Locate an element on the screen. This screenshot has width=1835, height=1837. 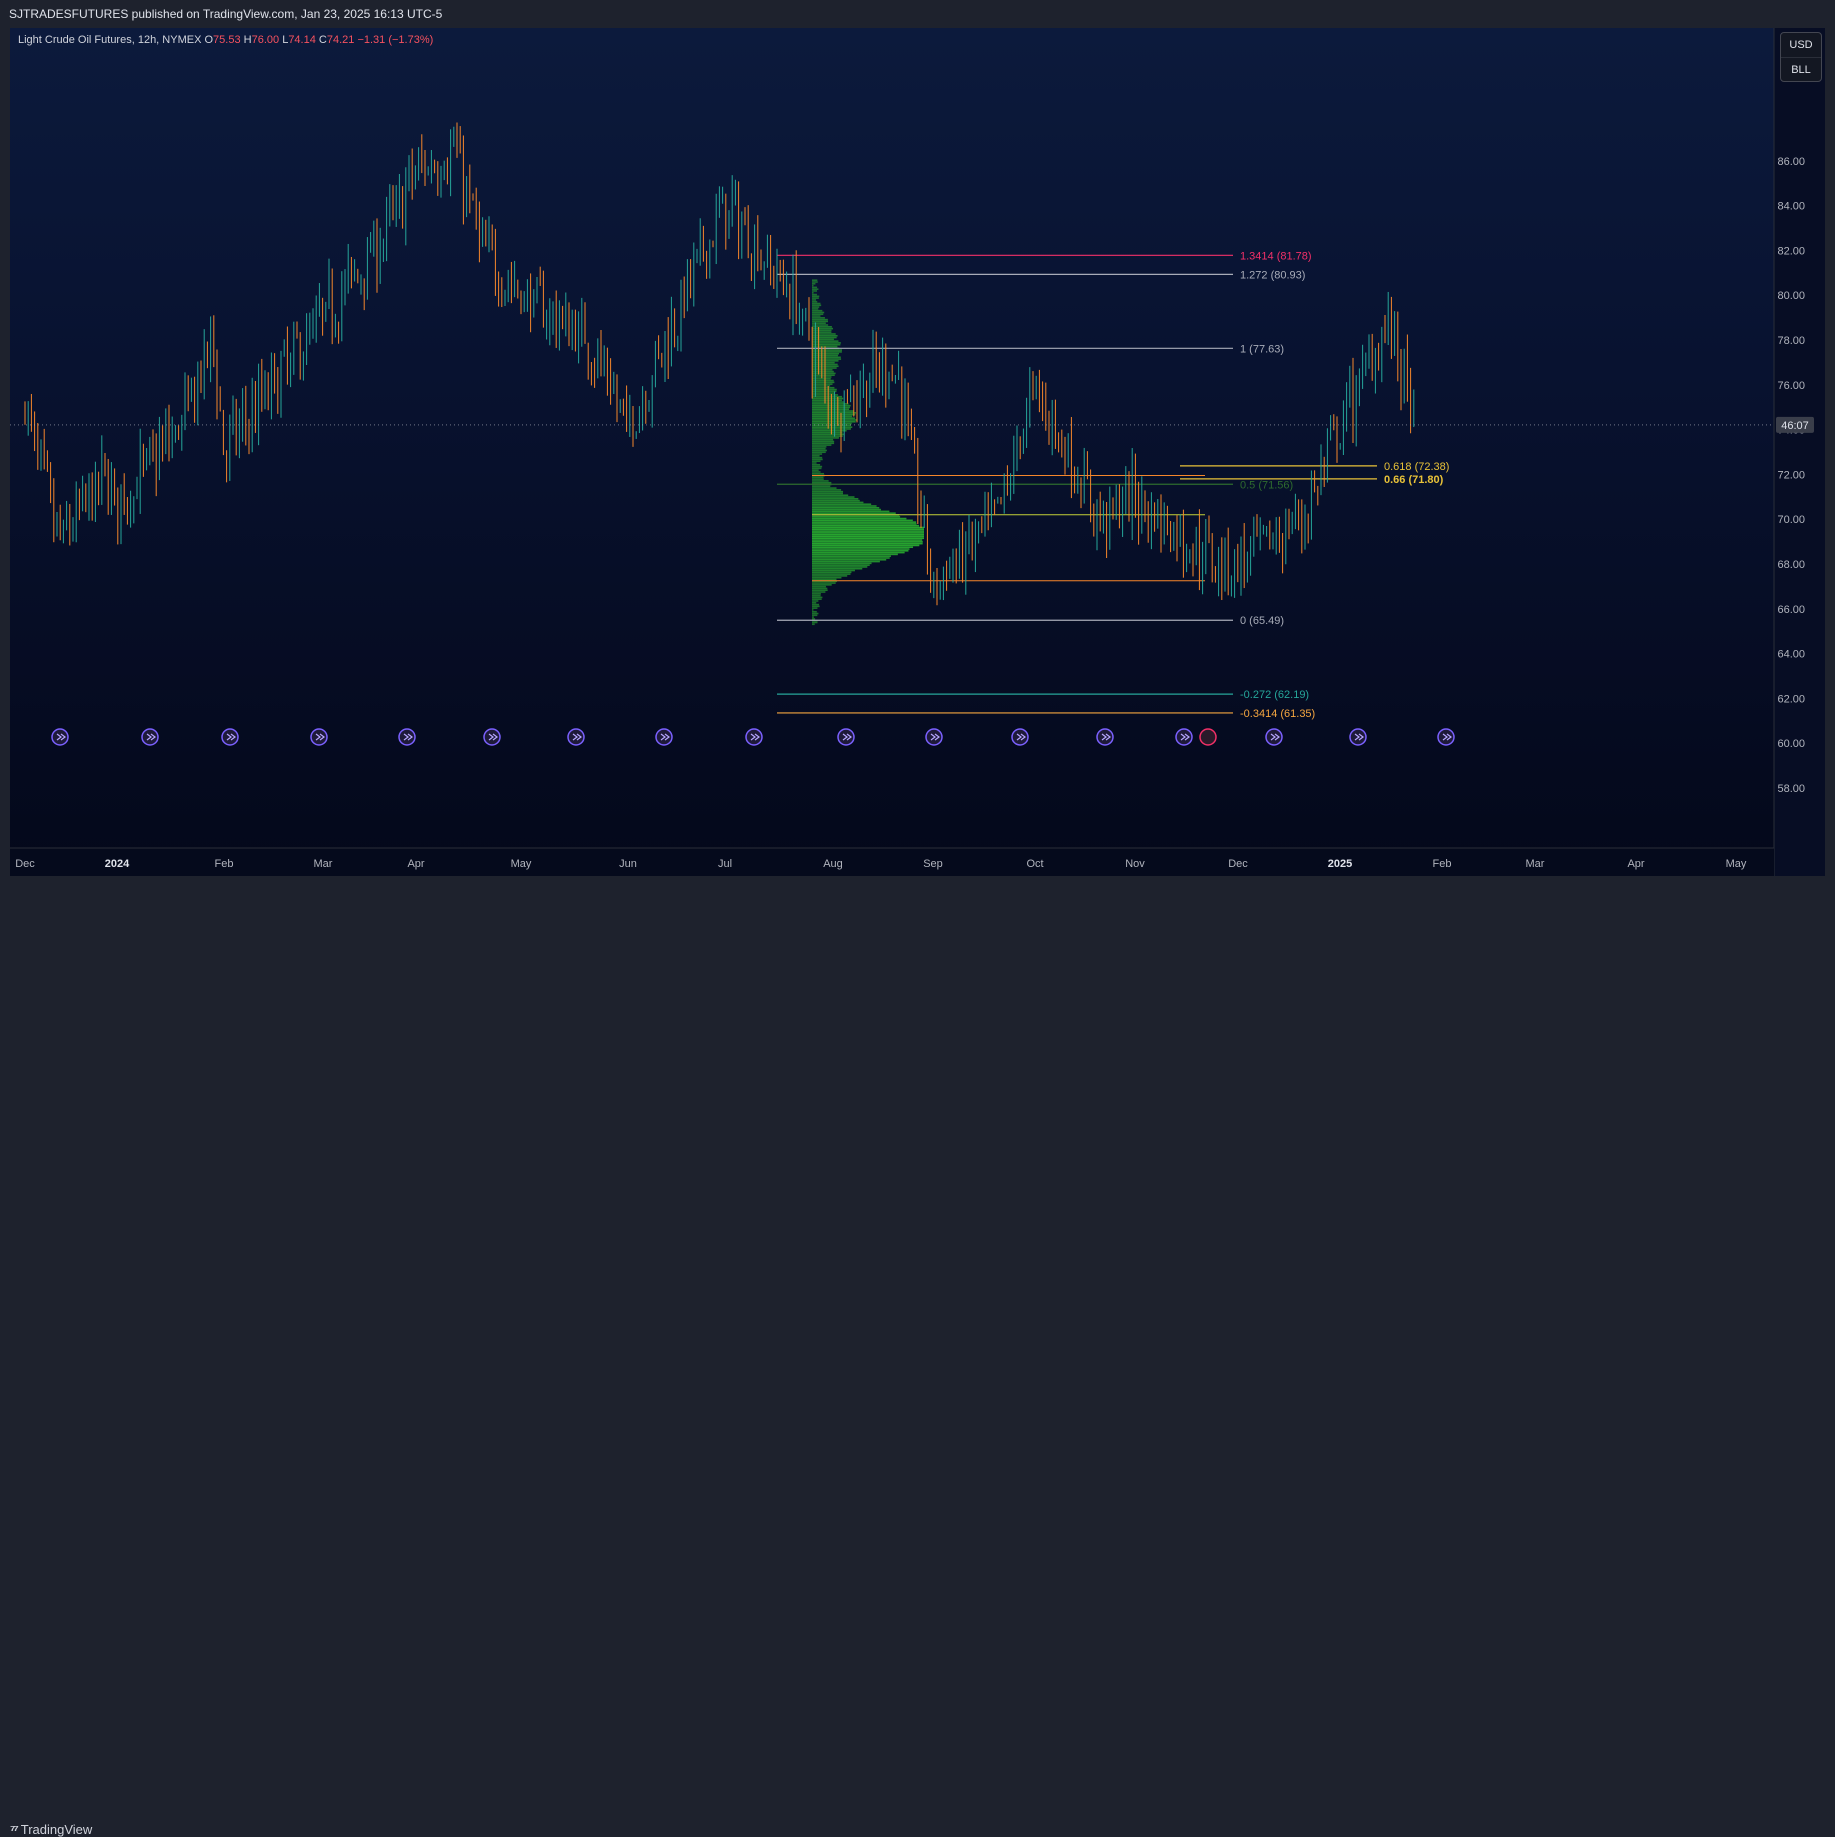
fib-label: -0.3414 (61.35) is located at coordinates (1277, 714).